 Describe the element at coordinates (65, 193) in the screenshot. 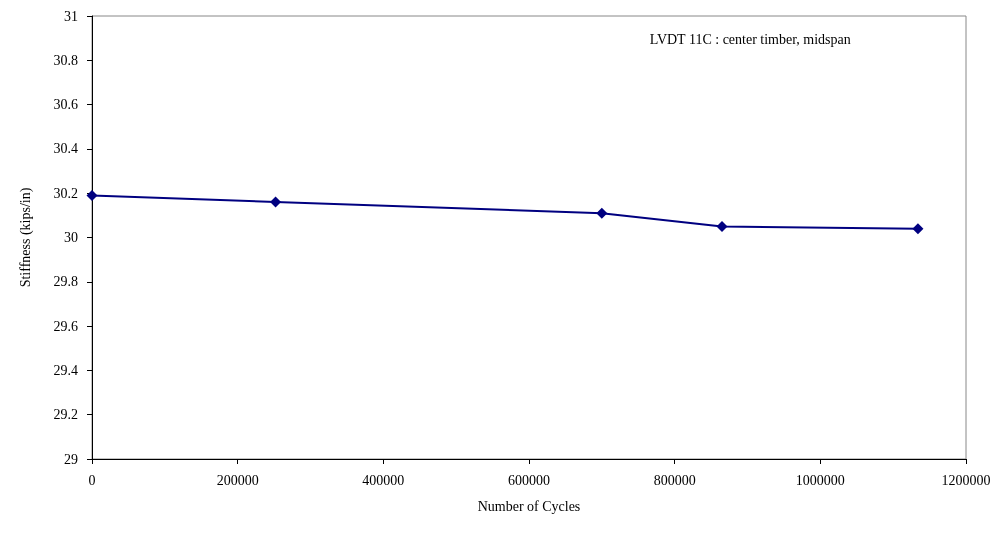

I see `y-tick-label: 30.2` at that location.